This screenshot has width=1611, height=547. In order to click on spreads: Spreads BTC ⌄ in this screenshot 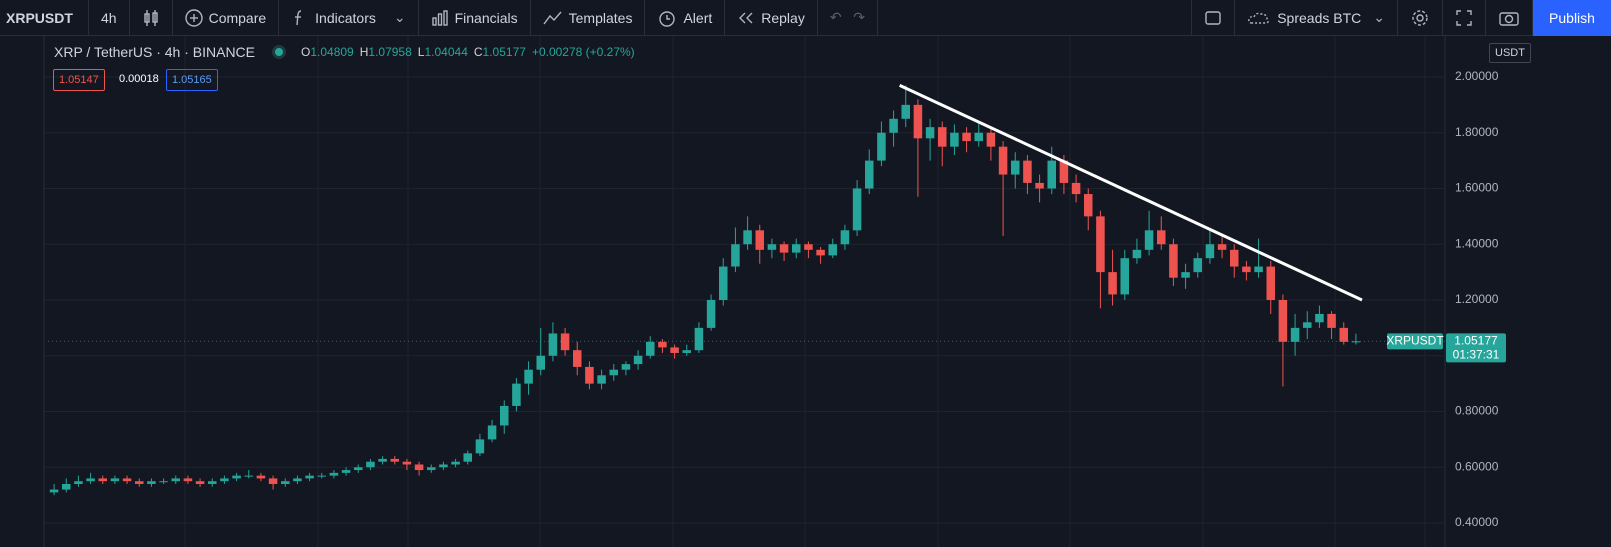, I will do `click(1316, 18)`.